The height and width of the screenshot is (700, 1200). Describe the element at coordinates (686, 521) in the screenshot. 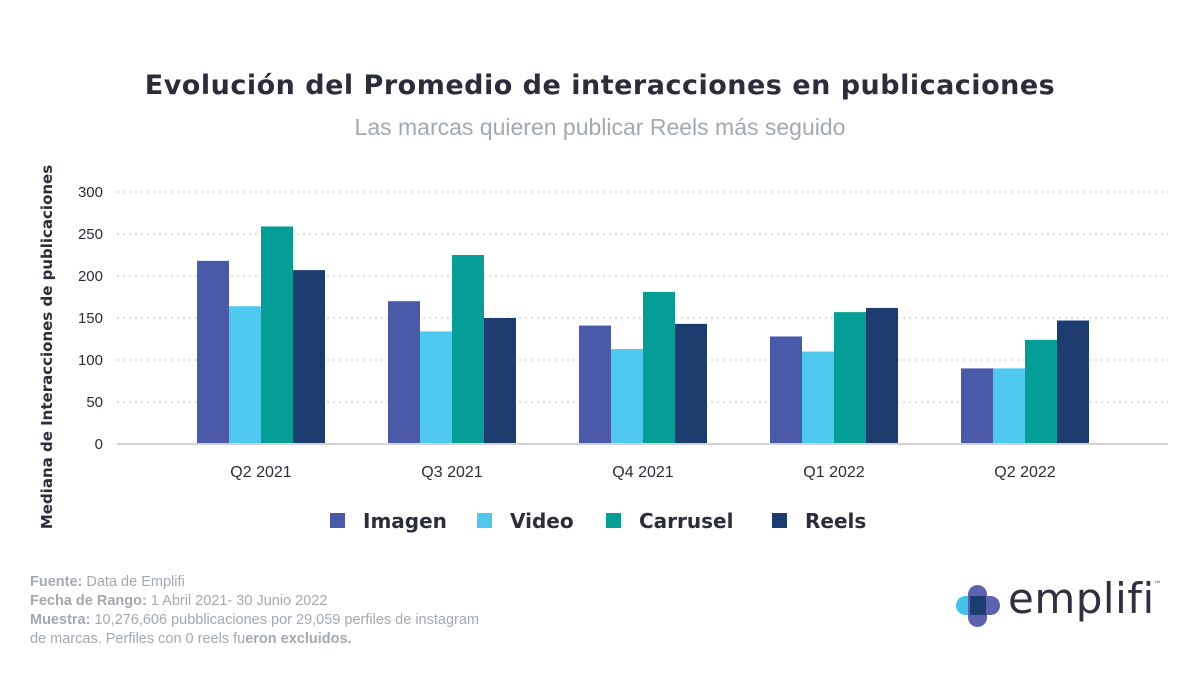

I see `legend-label-carrusel: Carrusel` at that location.